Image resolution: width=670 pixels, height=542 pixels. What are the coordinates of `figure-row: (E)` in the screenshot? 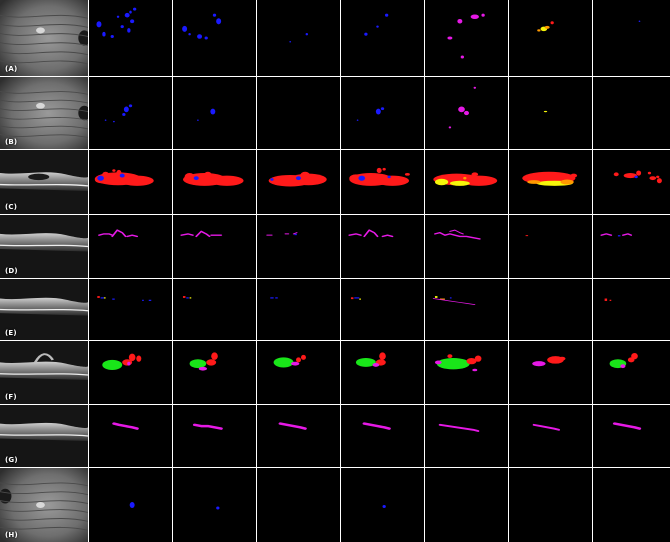 It's located at (335, 309).